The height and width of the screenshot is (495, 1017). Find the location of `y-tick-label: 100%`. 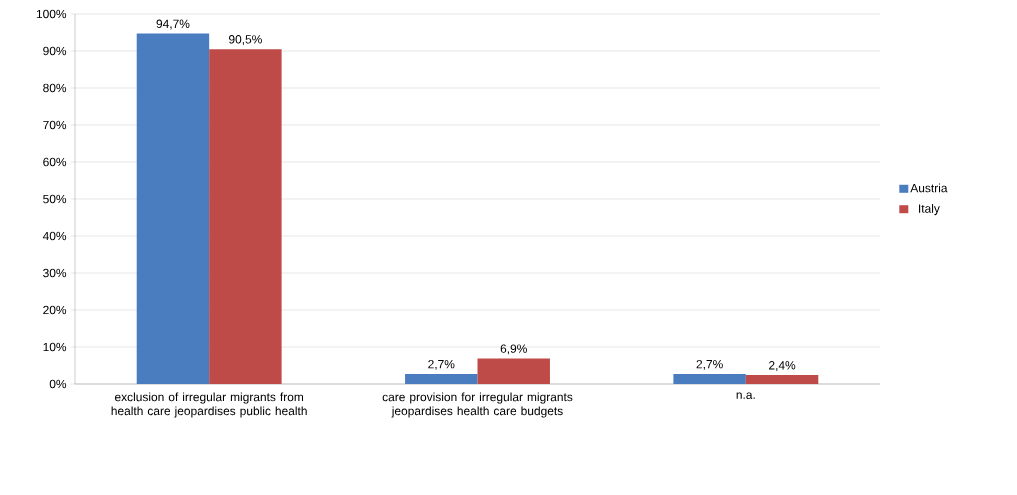

y-tick-label: 100% is located at coordinates (51, 14).